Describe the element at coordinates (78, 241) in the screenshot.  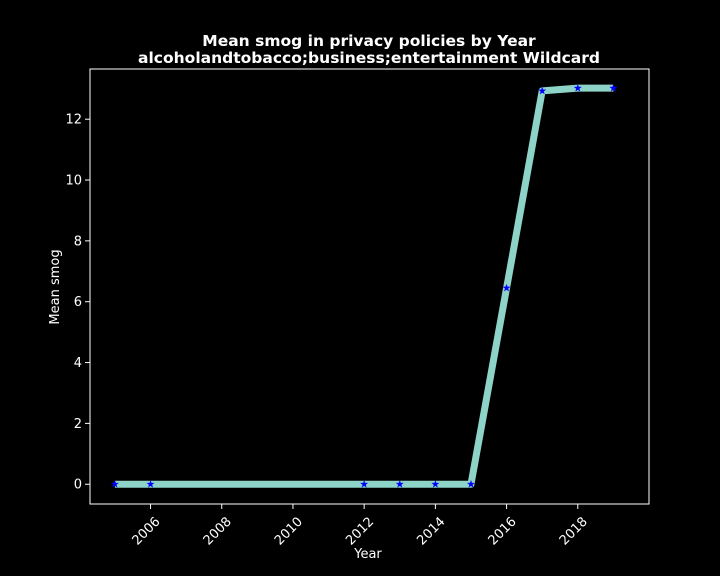
I see `y-tick-label: 8` at that location.